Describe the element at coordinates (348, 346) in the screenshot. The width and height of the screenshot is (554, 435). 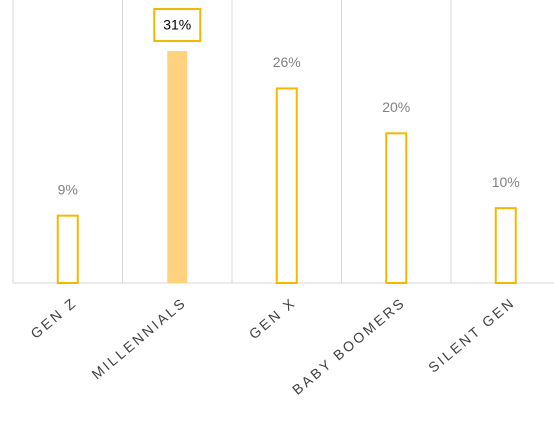
I see `x-tick-label: BABY BOOMERS` at that location.